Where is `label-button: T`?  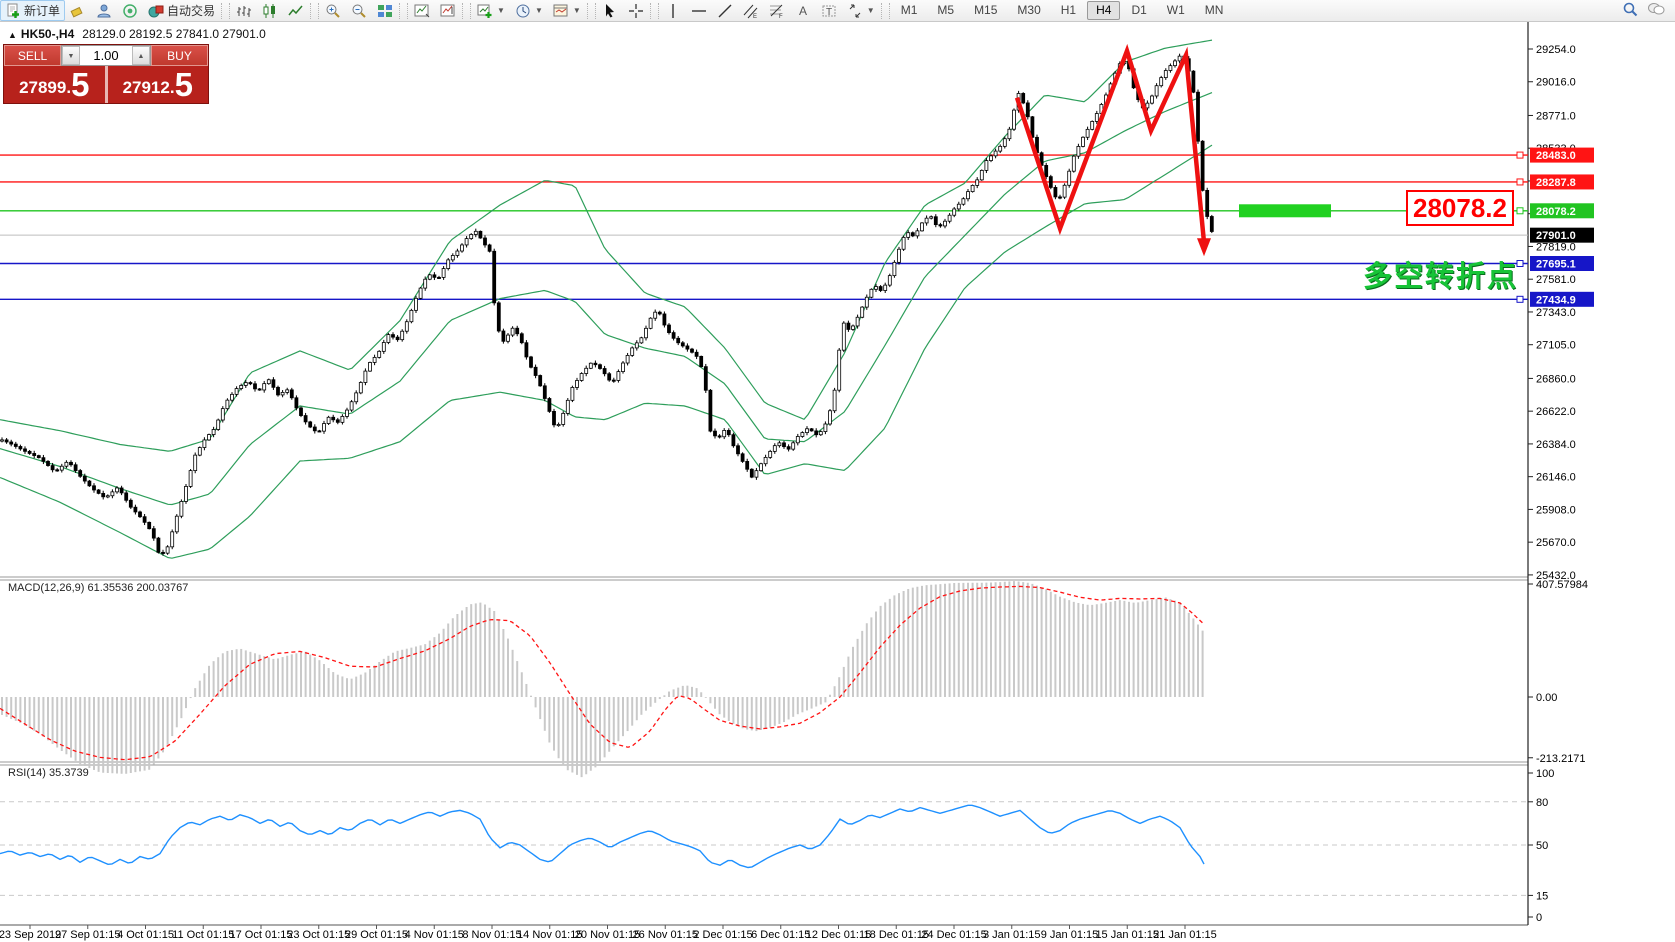
label-button: T is located at coordinates (829, 10).